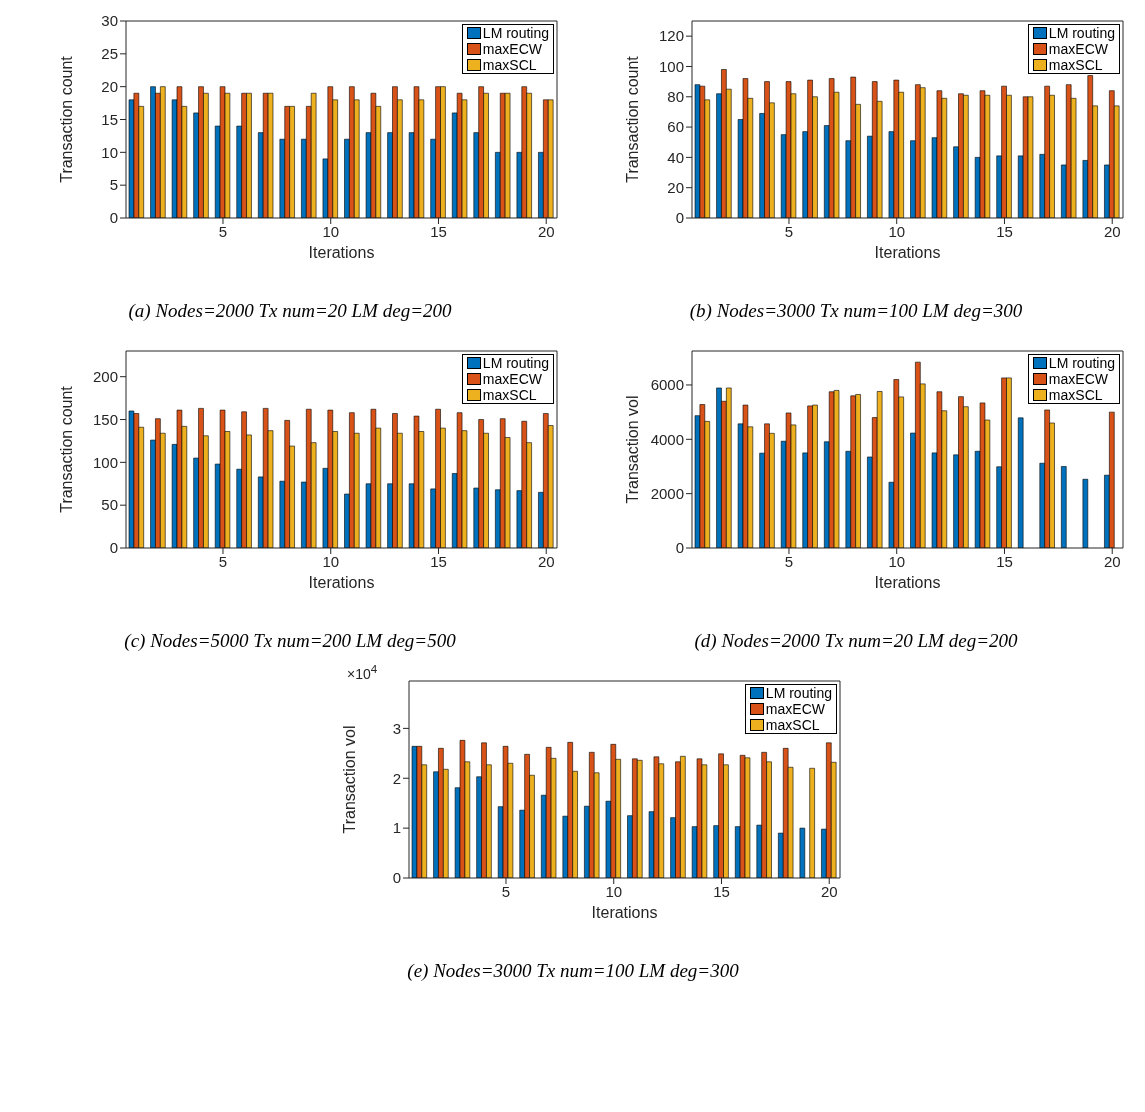 The width and height of the screenshot is (1145, 1112). Describe the element at coordinates (856, 641) in the screenshot. I see `text: (d) Nodes=2000 Tx num=20 LM deg=200` at that location.